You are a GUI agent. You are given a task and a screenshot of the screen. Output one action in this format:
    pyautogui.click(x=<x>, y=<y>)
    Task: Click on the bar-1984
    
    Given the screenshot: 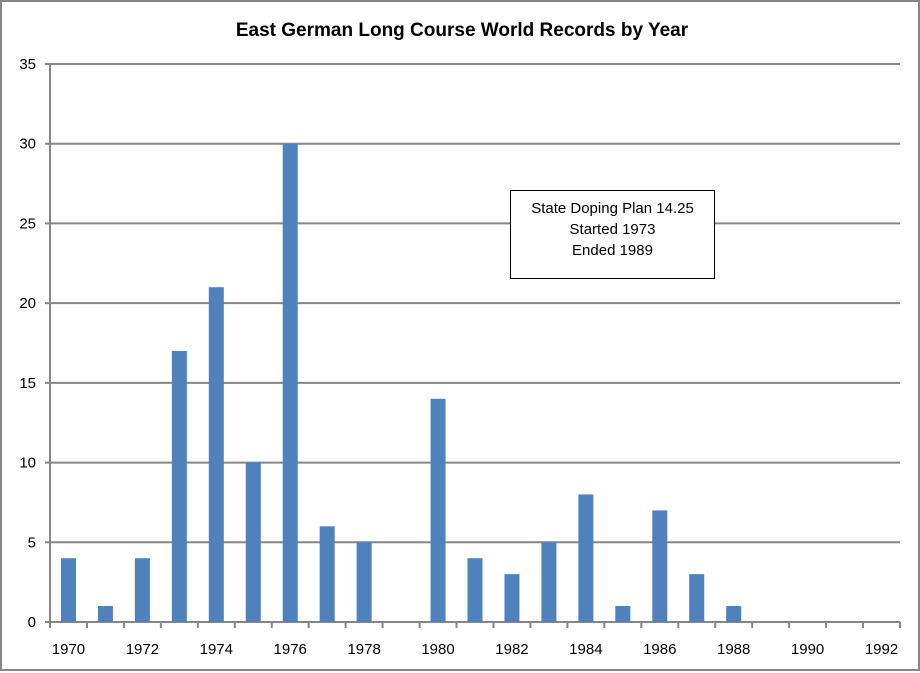 What is the action you would take?
    pyautogui.click(x=586, y=558)
    